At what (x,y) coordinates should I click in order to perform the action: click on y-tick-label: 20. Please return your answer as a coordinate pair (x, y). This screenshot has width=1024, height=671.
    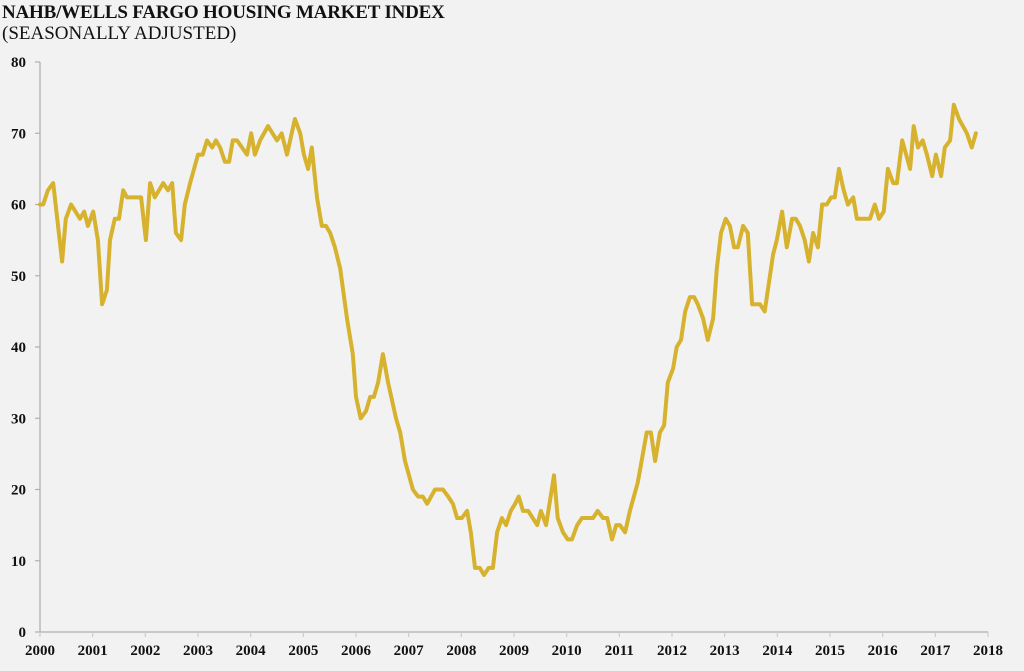
    Looking at the image, I should click on (18, 491).